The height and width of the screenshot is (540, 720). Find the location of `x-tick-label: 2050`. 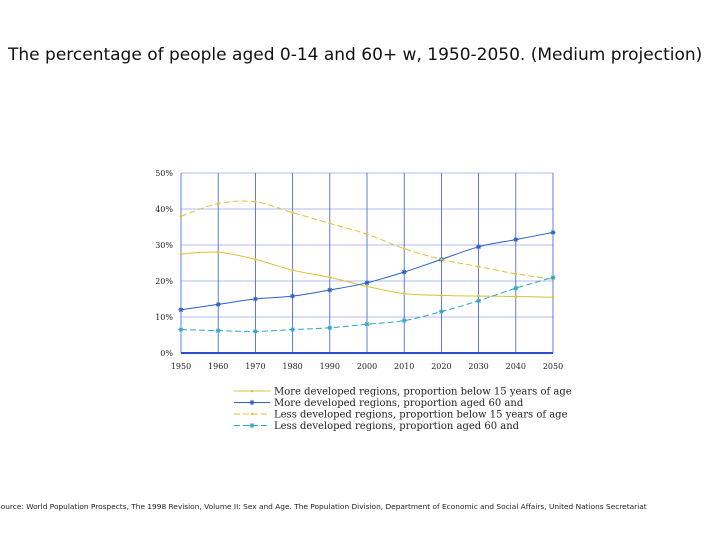

x-tick-label: 2050 is located at coordinates (553, 366).